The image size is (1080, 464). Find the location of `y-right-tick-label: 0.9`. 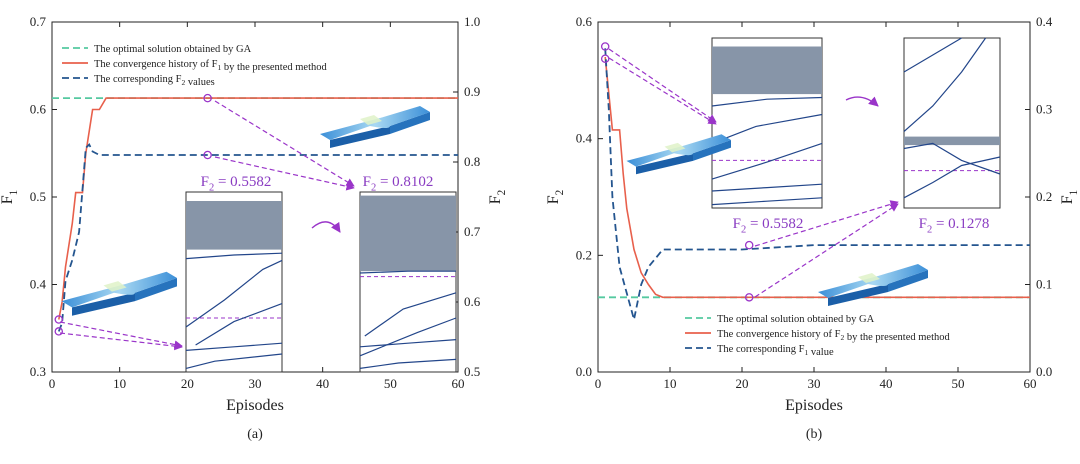

y-right-tick-label: 0.9 is located at coordinates (472, 91).